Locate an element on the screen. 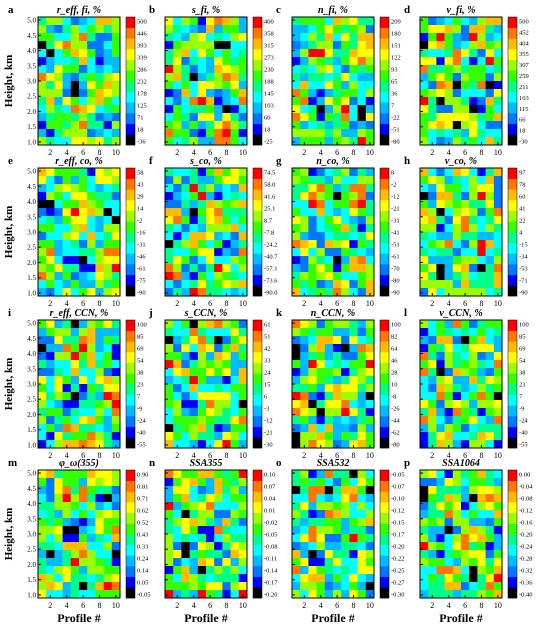 The height and width of the screenshot is (625, 550). colorbar-tick-label: 0.01 is located at coordinates (269, 511).